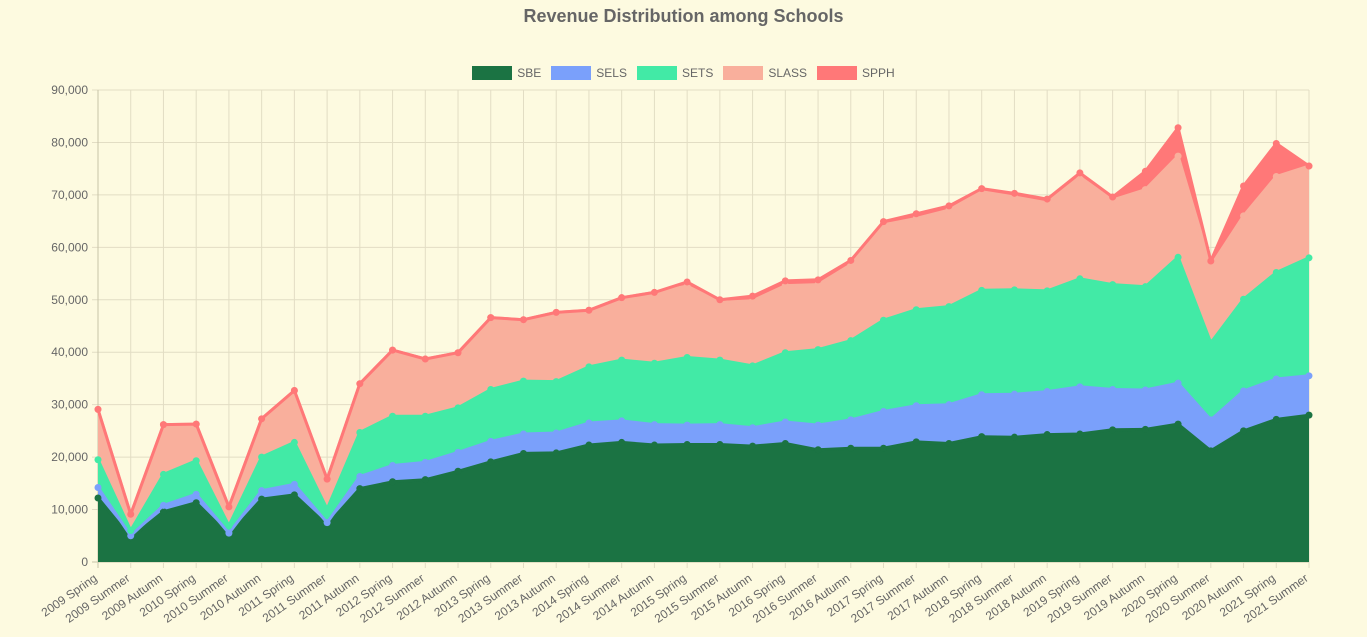 The image size is (1367, 637). Describe the element at coordinates (856, 73) in the screenshot. I see `legend-item-spph: SPPH` at that location.